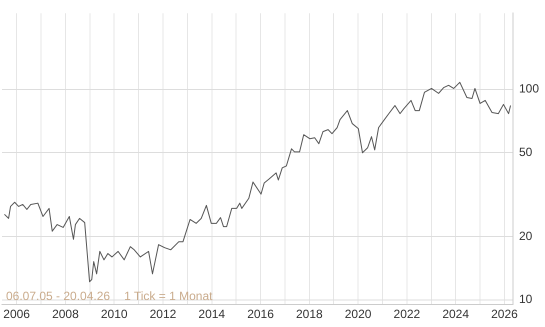 This screenshot has height=327, width=545. Describe the element at coordinates (212, 314) in the screenshot. I see `x-tick-label: 2014` at that location.